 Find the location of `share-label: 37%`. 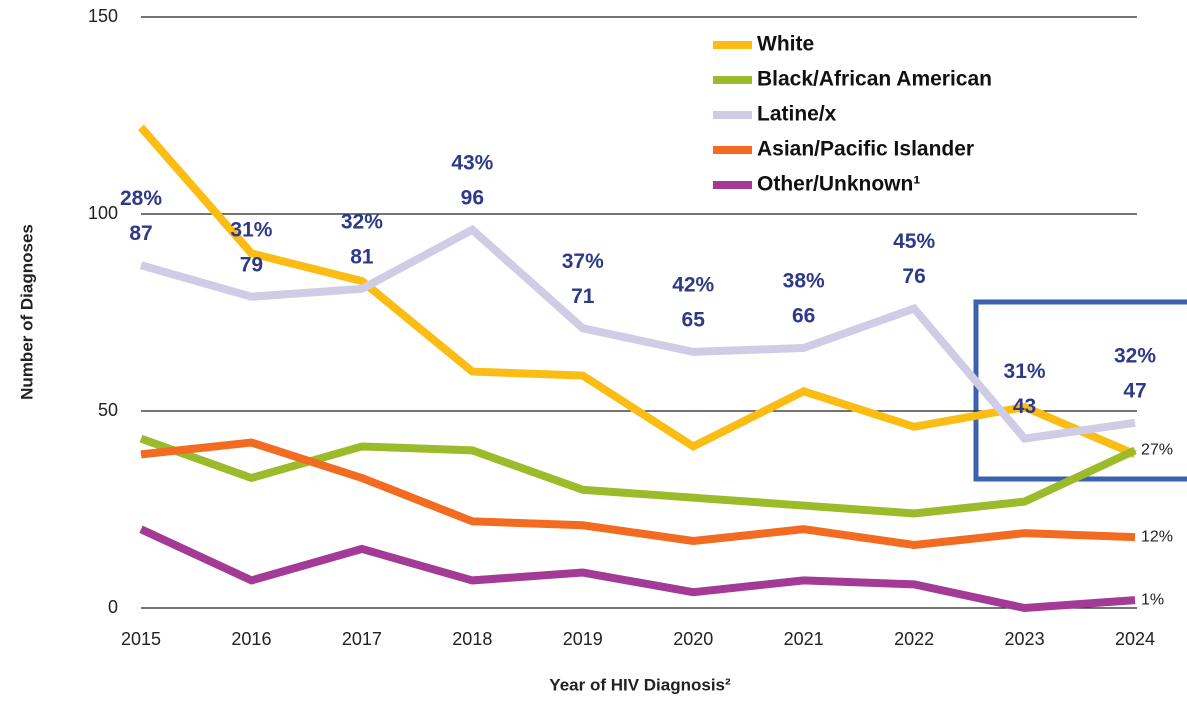

share-label: 37% is located at coordinates (583, 261).